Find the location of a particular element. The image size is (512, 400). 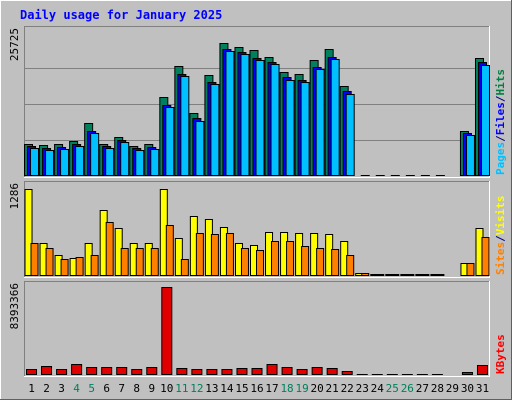

day-label: 10 is located at coordinates (166, 388).